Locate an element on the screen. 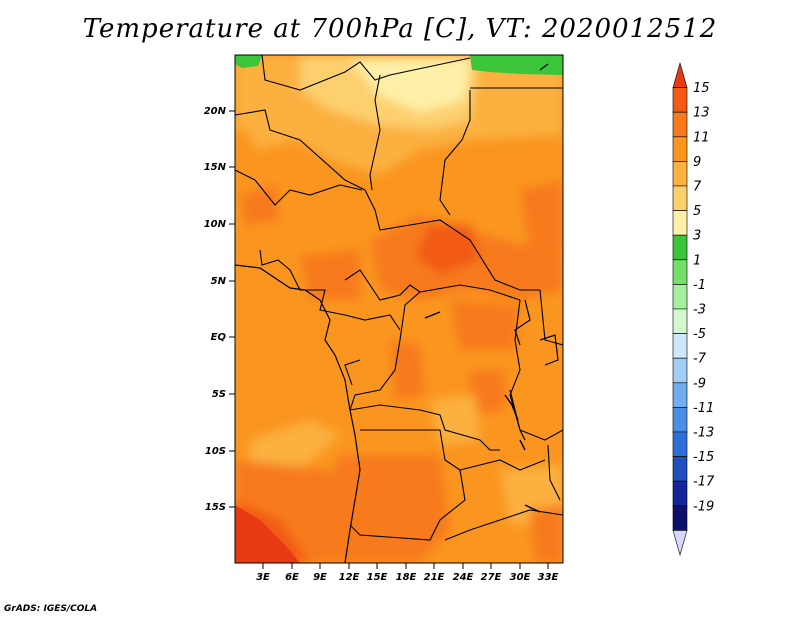 The image size is (800, 618). colorbar-label: -15 is located at coordinates (703, 457).